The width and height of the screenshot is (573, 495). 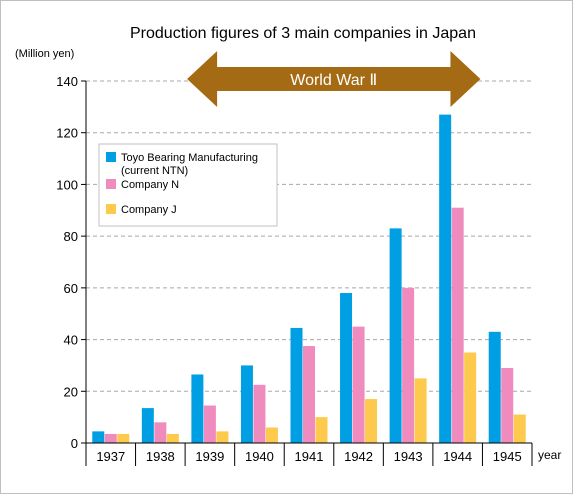 I want to click on y-tick-label: 120, so click(x=67, y=133).